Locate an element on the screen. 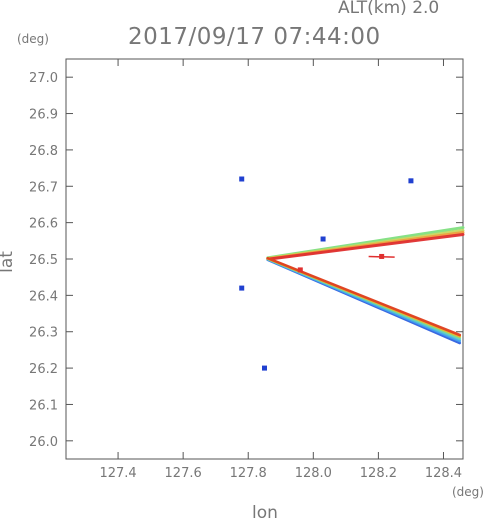 This screenshot has height=523, width=491. x-tick-label: 127.4 is located at coordinates (117, 473).